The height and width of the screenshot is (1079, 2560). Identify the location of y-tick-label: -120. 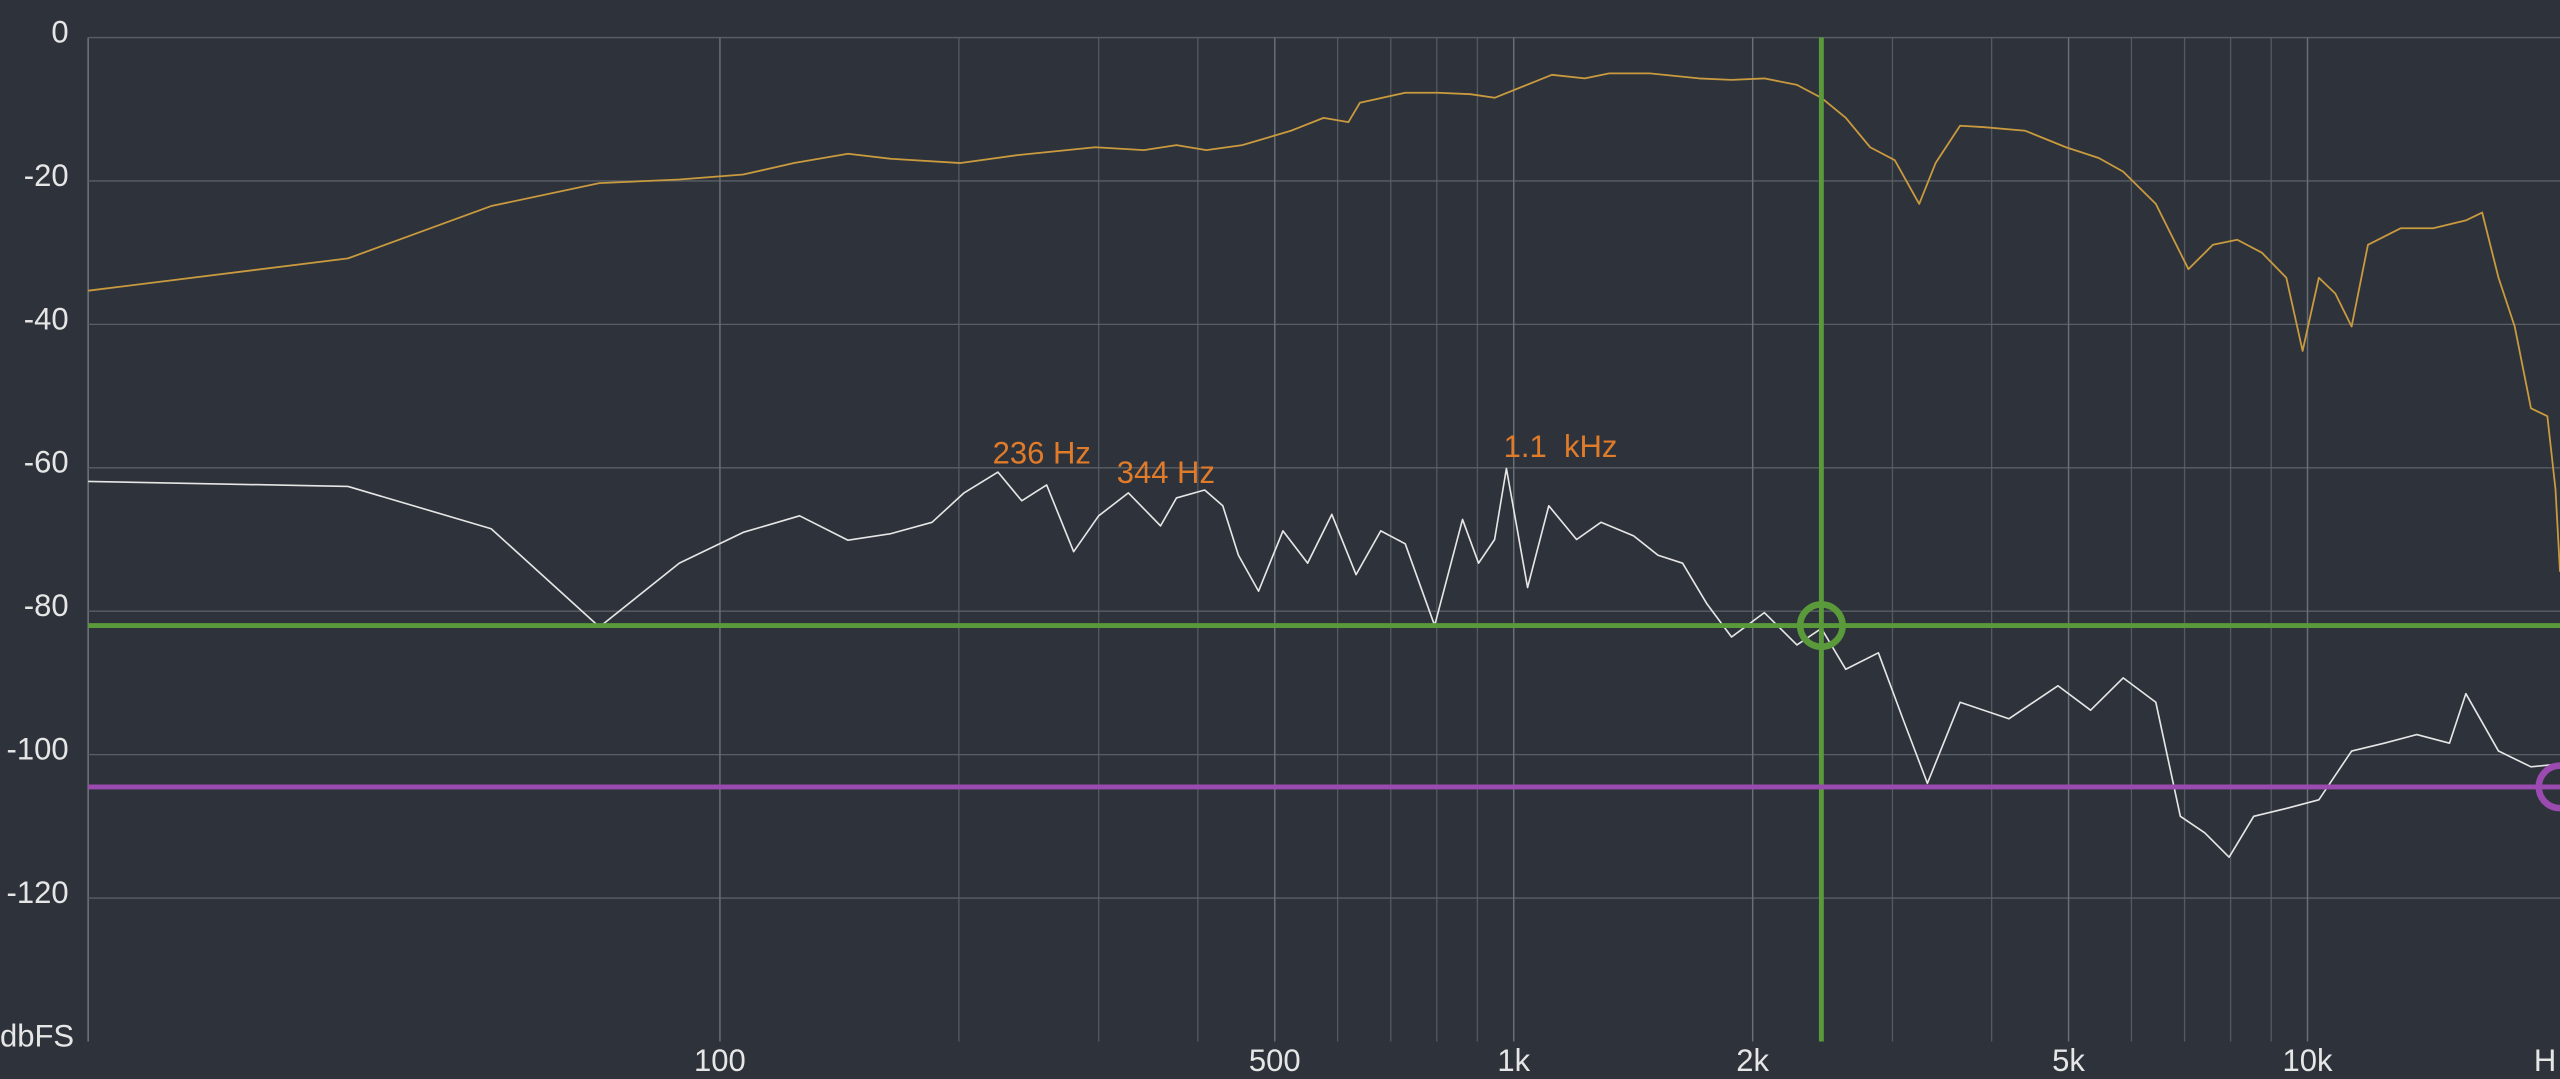
(38, 892).